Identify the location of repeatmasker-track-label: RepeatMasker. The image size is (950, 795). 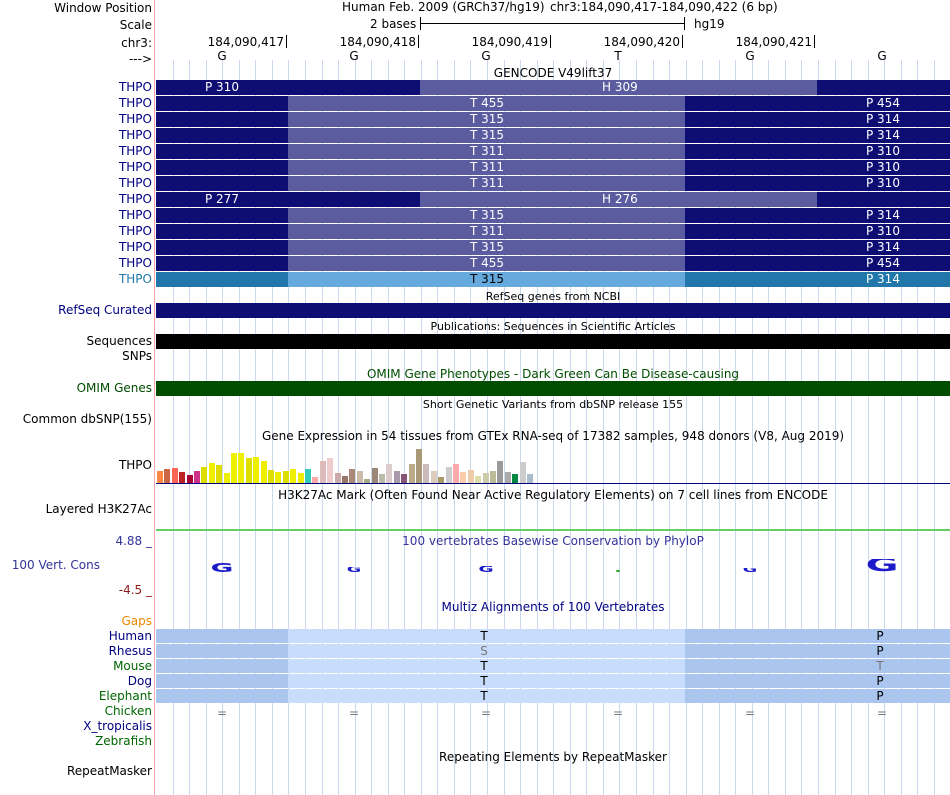
(109, 771).